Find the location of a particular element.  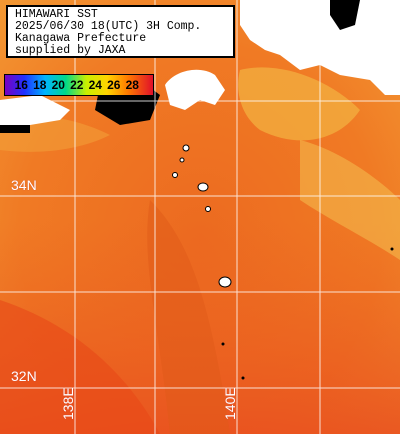

lon-label-138e: 138E is located at coordinates (68, 403).